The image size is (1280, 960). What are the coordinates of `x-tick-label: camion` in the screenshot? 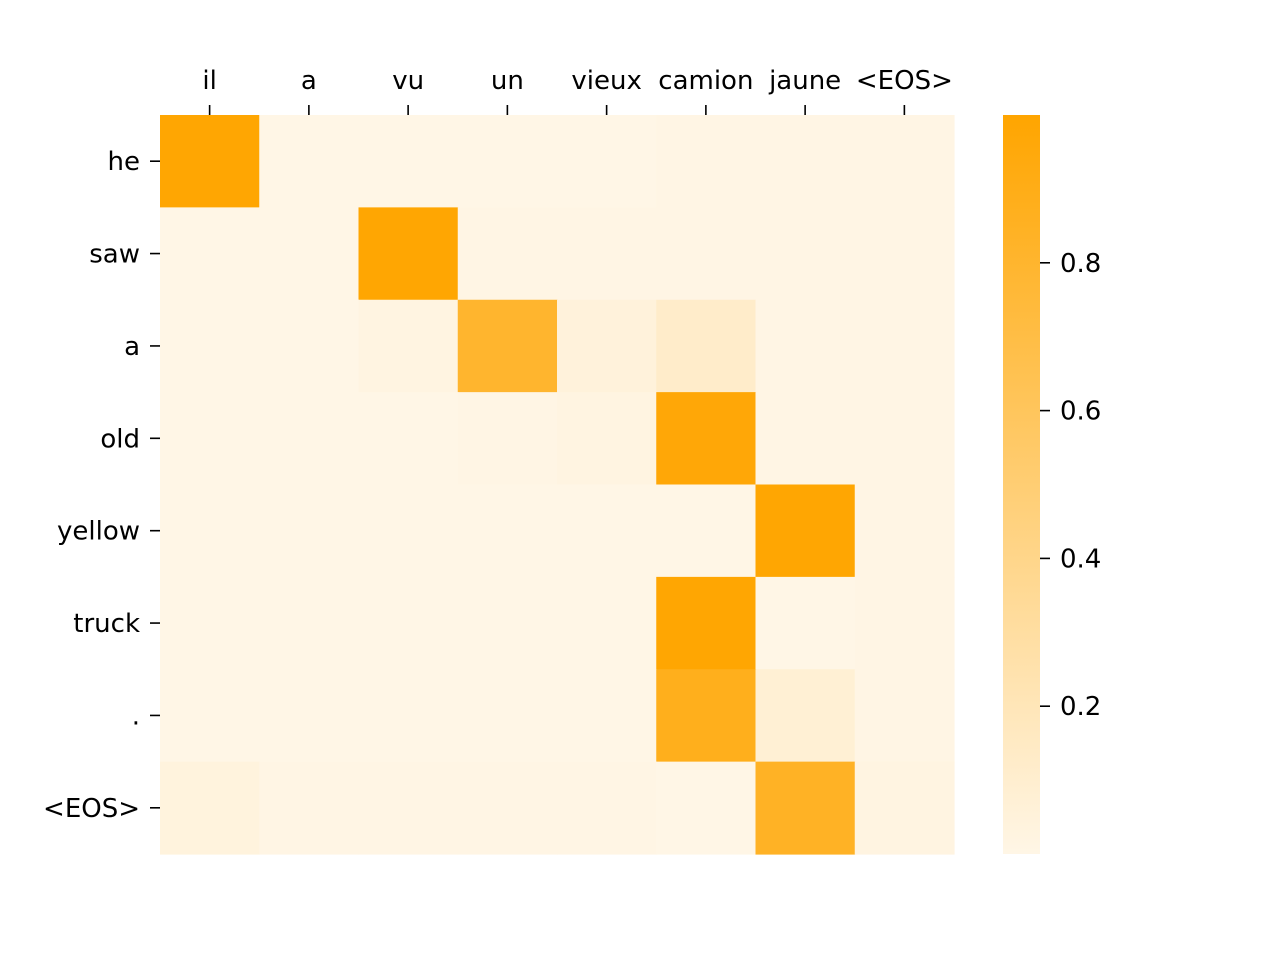 It's located at (705, 81).